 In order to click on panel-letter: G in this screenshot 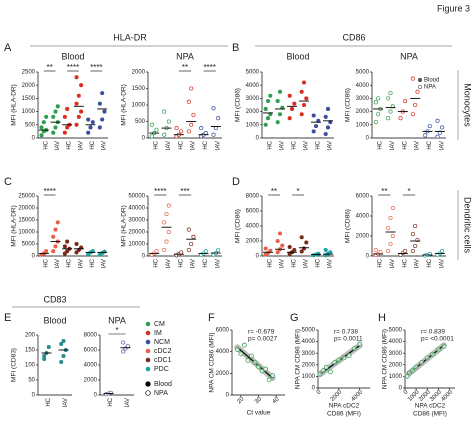, I will do `click(294, 318)`.